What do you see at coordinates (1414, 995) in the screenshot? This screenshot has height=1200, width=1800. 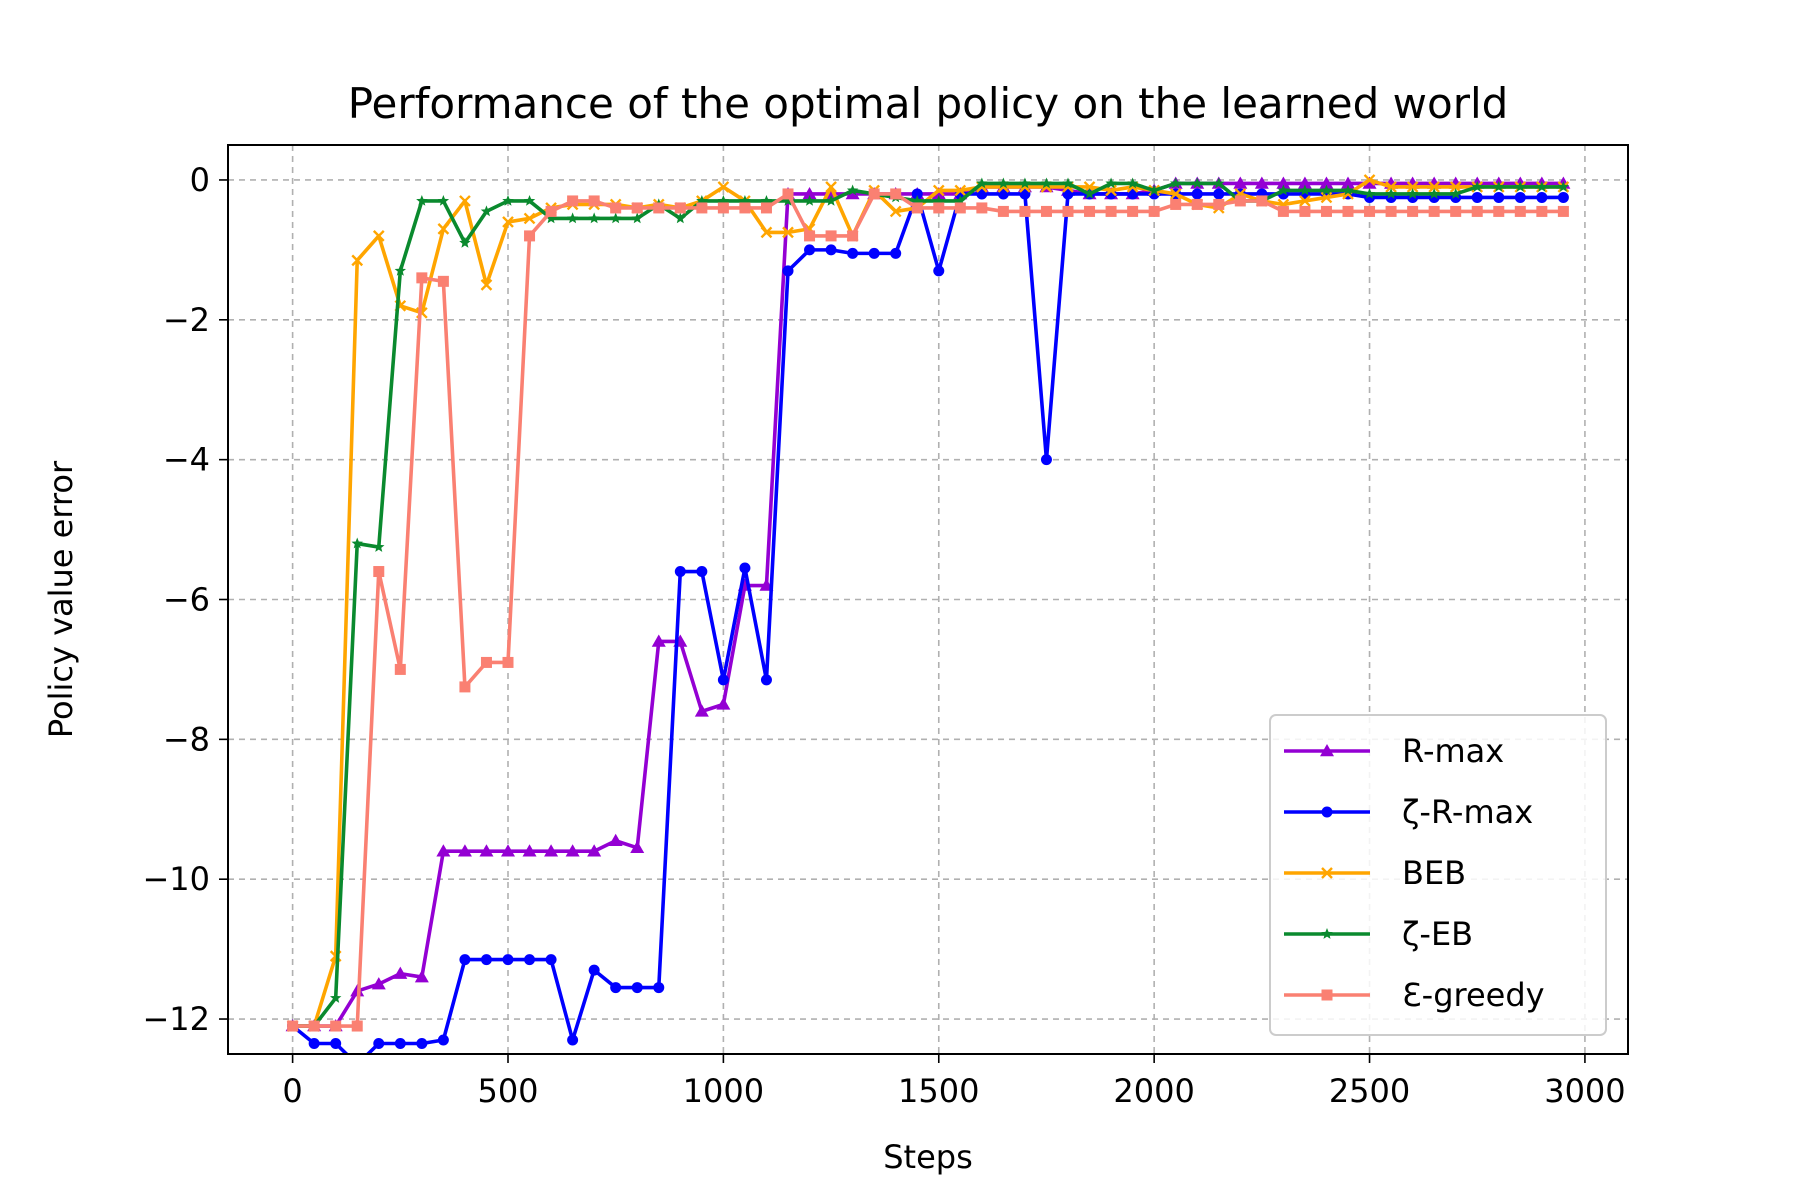 I see `legend-item: Ɛ-greedy` at bounding box center [1414, 995].